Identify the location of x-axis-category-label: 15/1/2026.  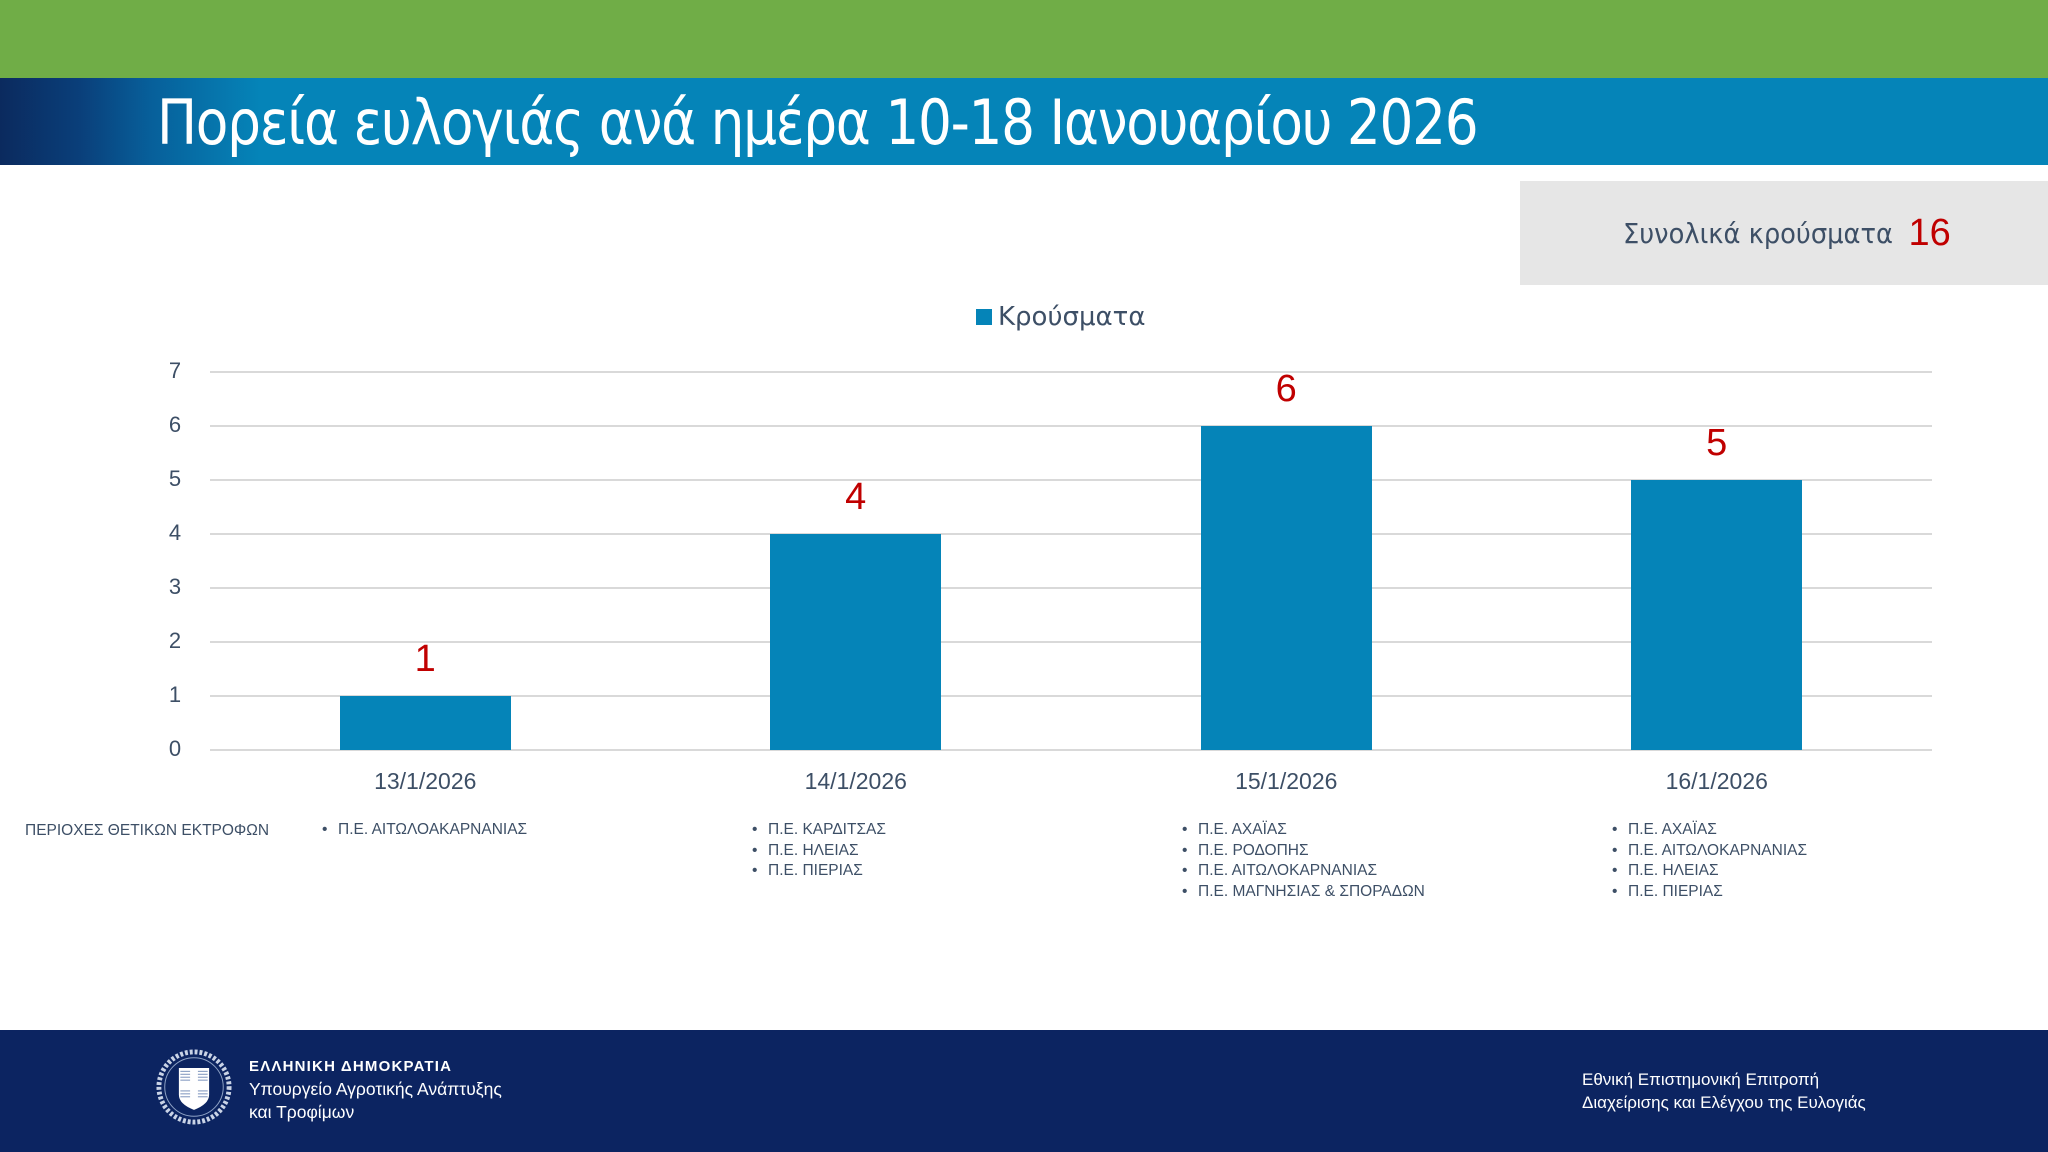
(1286, 781).